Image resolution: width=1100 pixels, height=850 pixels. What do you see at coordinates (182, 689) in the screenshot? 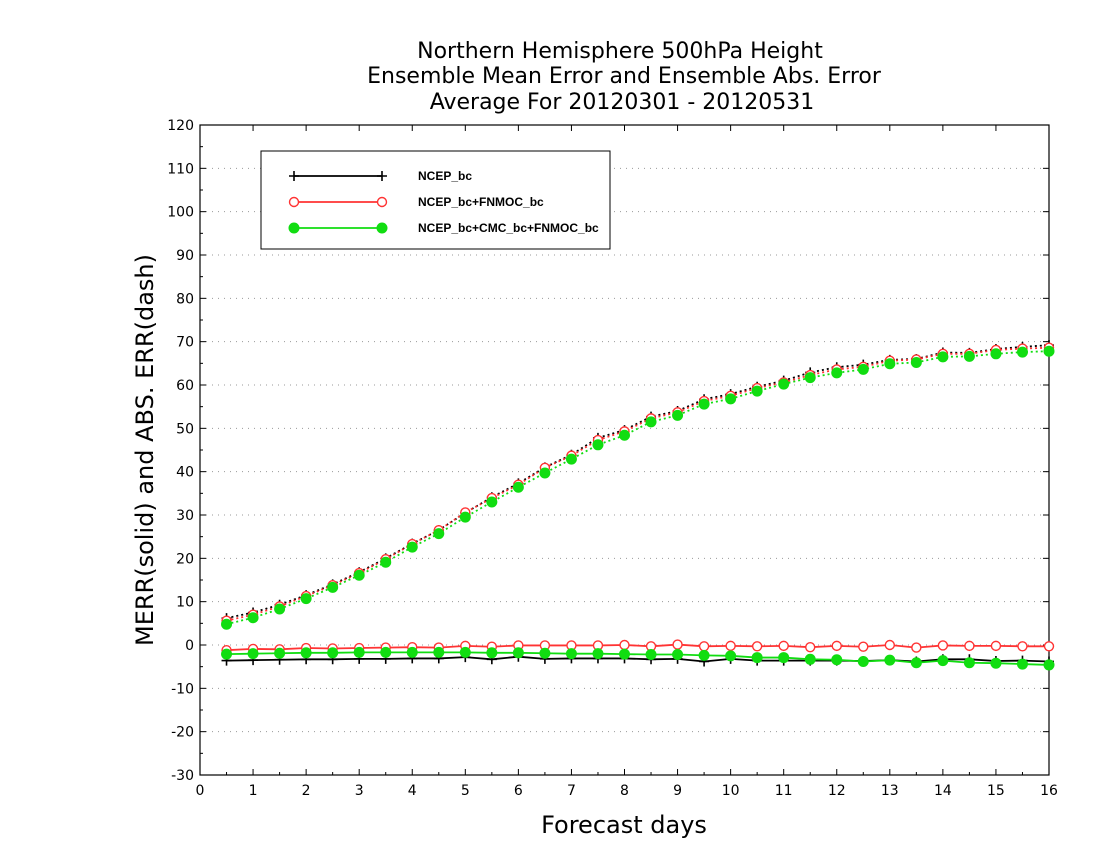
I see `y-tick-label: -10` at bounding box center [182, 689].